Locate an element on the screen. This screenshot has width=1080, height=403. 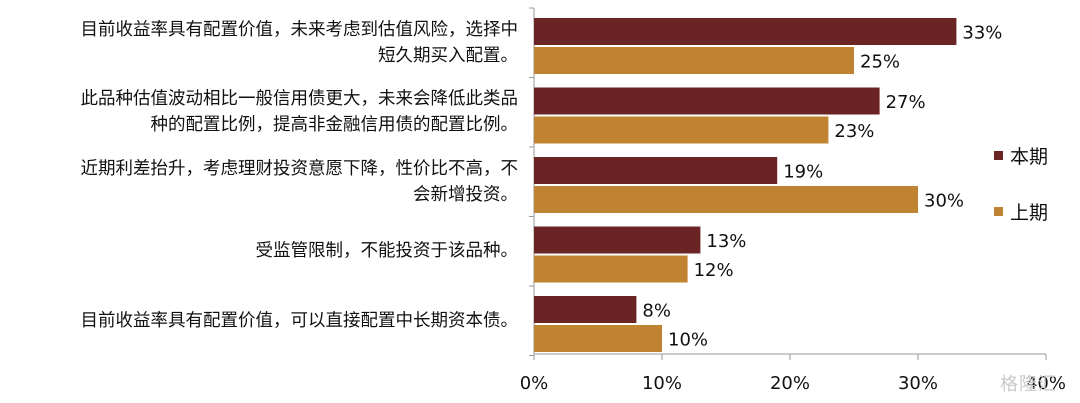
category-label-line: 会新增投资。 is located at coordinates (465, 194).